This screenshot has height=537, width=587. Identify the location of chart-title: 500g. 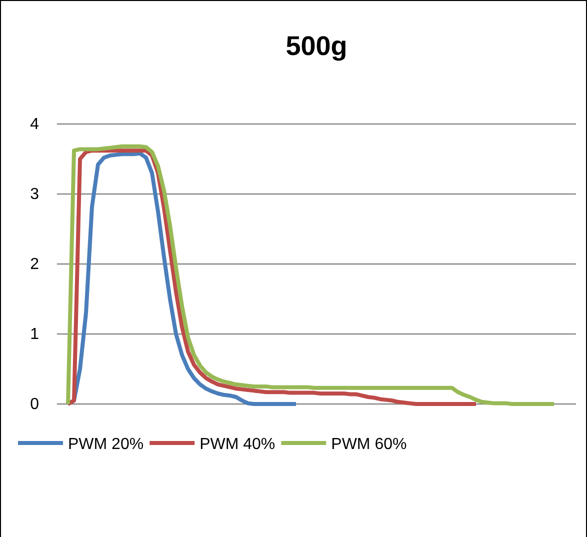
(317, 46).